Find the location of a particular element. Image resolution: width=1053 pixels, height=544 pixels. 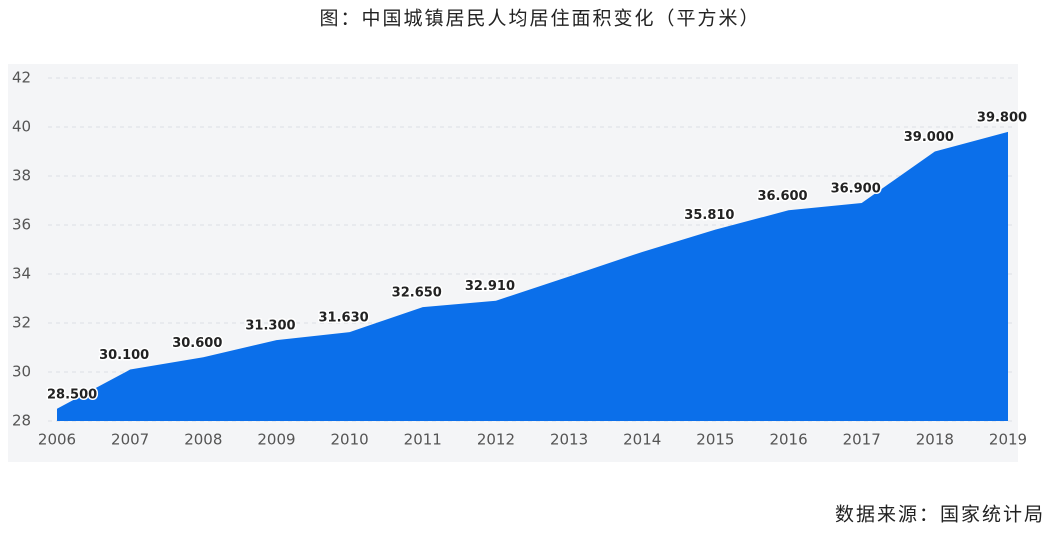

data-label: 35.810 is located at coordinates (709, 215).